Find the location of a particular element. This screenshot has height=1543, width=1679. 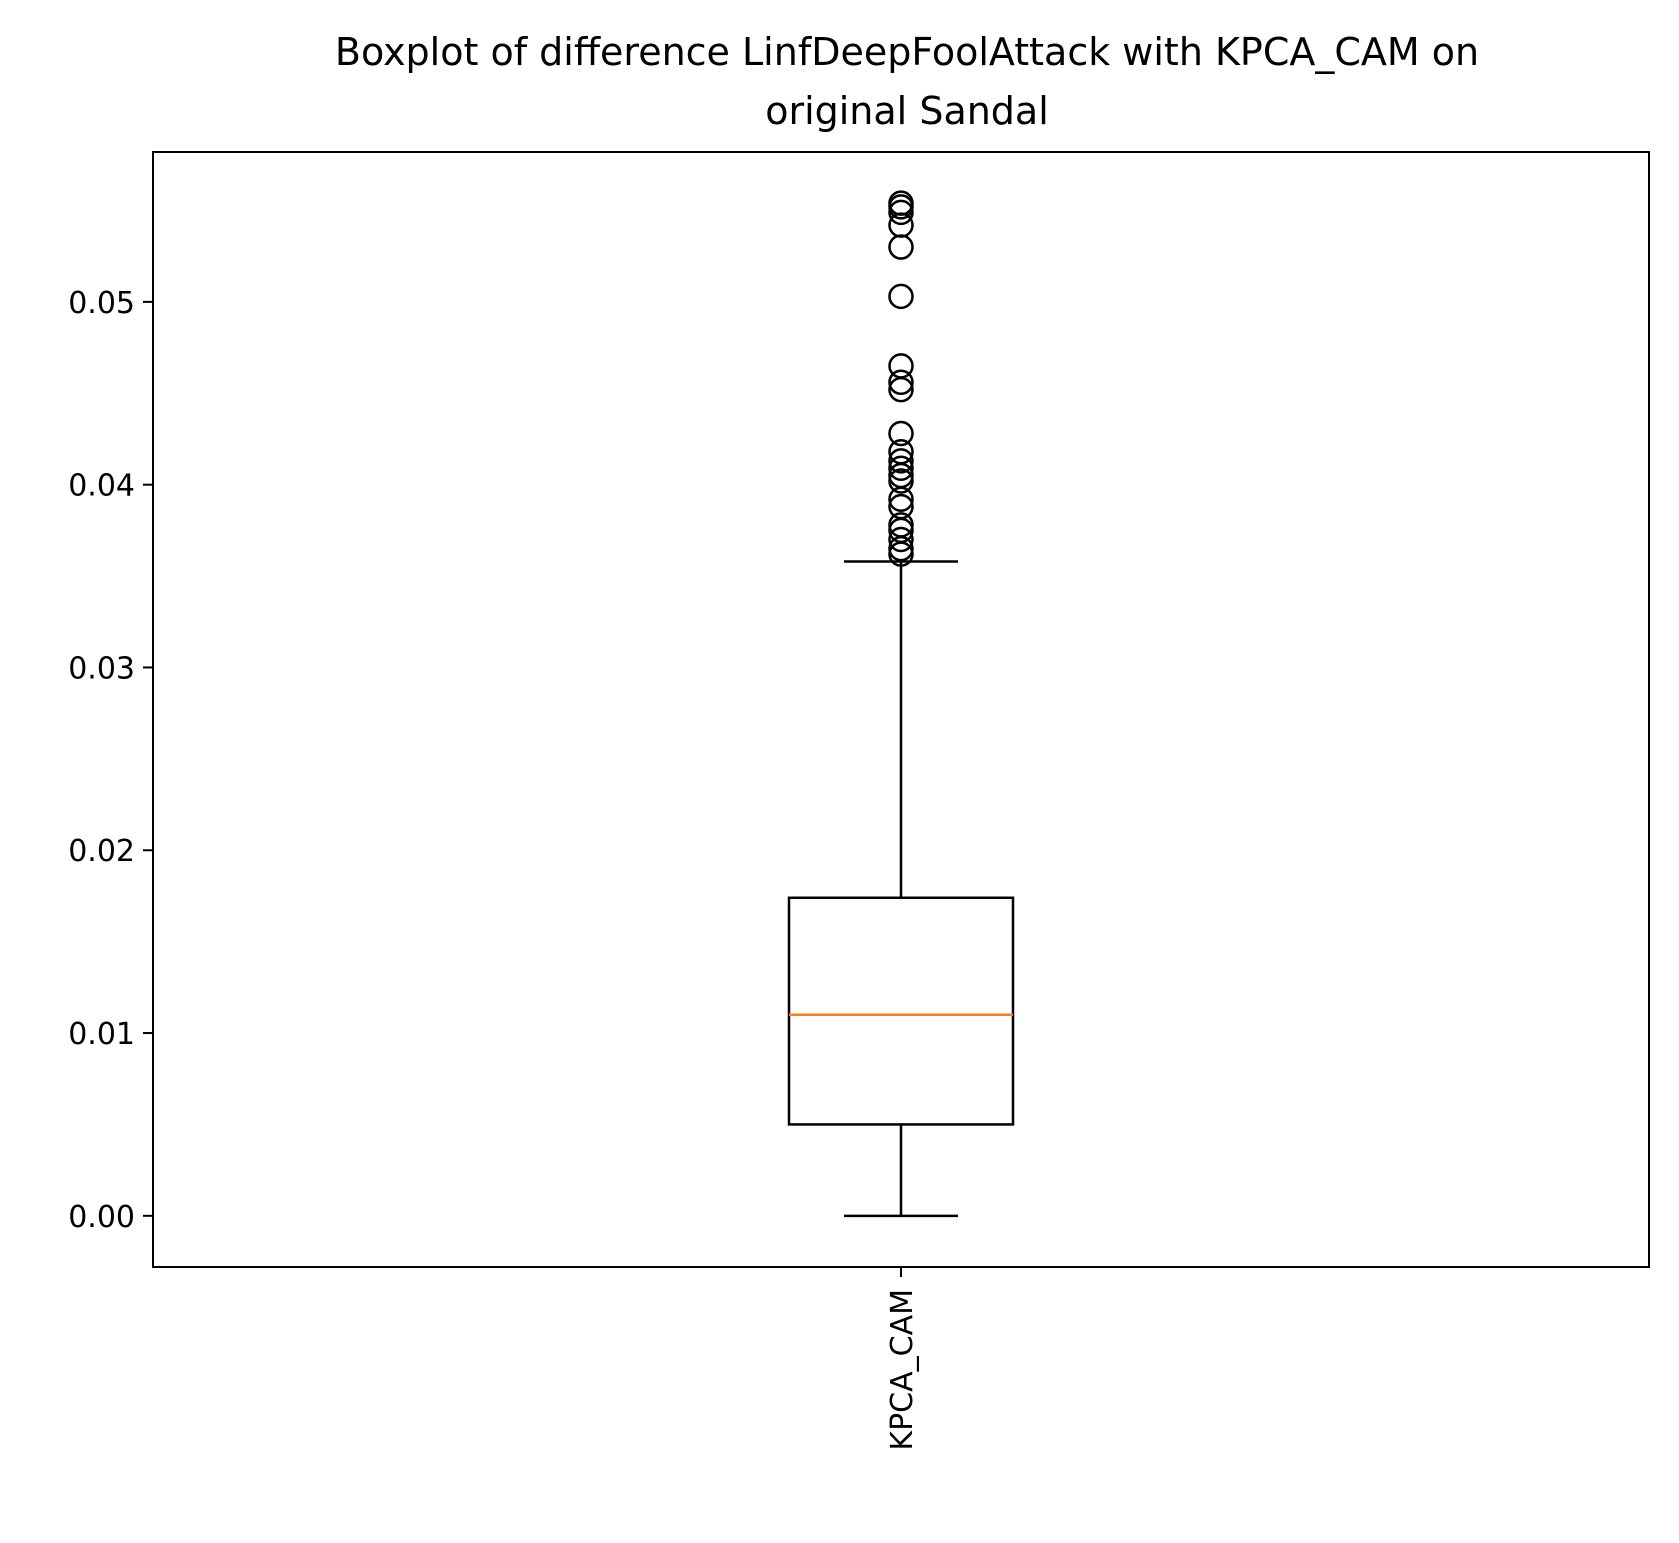

y-axis: 0.00 0.01 0.02 0.03 0.04 0.05 is located at coordinates (110, 760).